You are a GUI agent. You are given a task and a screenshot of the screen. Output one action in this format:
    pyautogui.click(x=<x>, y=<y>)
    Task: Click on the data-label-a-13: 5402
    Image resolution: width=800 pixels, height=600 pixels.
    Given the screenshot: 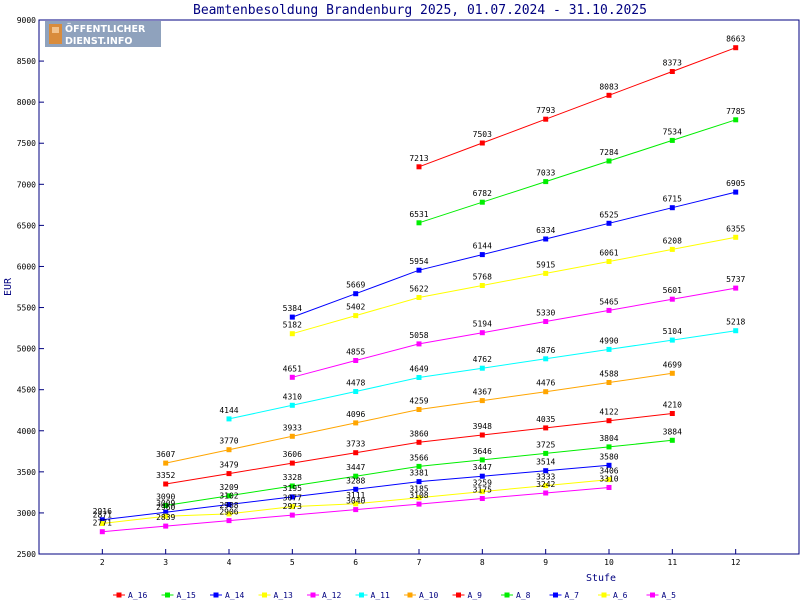 What is the action you would take?
    pyautogui.click(x=355, y=307)
    